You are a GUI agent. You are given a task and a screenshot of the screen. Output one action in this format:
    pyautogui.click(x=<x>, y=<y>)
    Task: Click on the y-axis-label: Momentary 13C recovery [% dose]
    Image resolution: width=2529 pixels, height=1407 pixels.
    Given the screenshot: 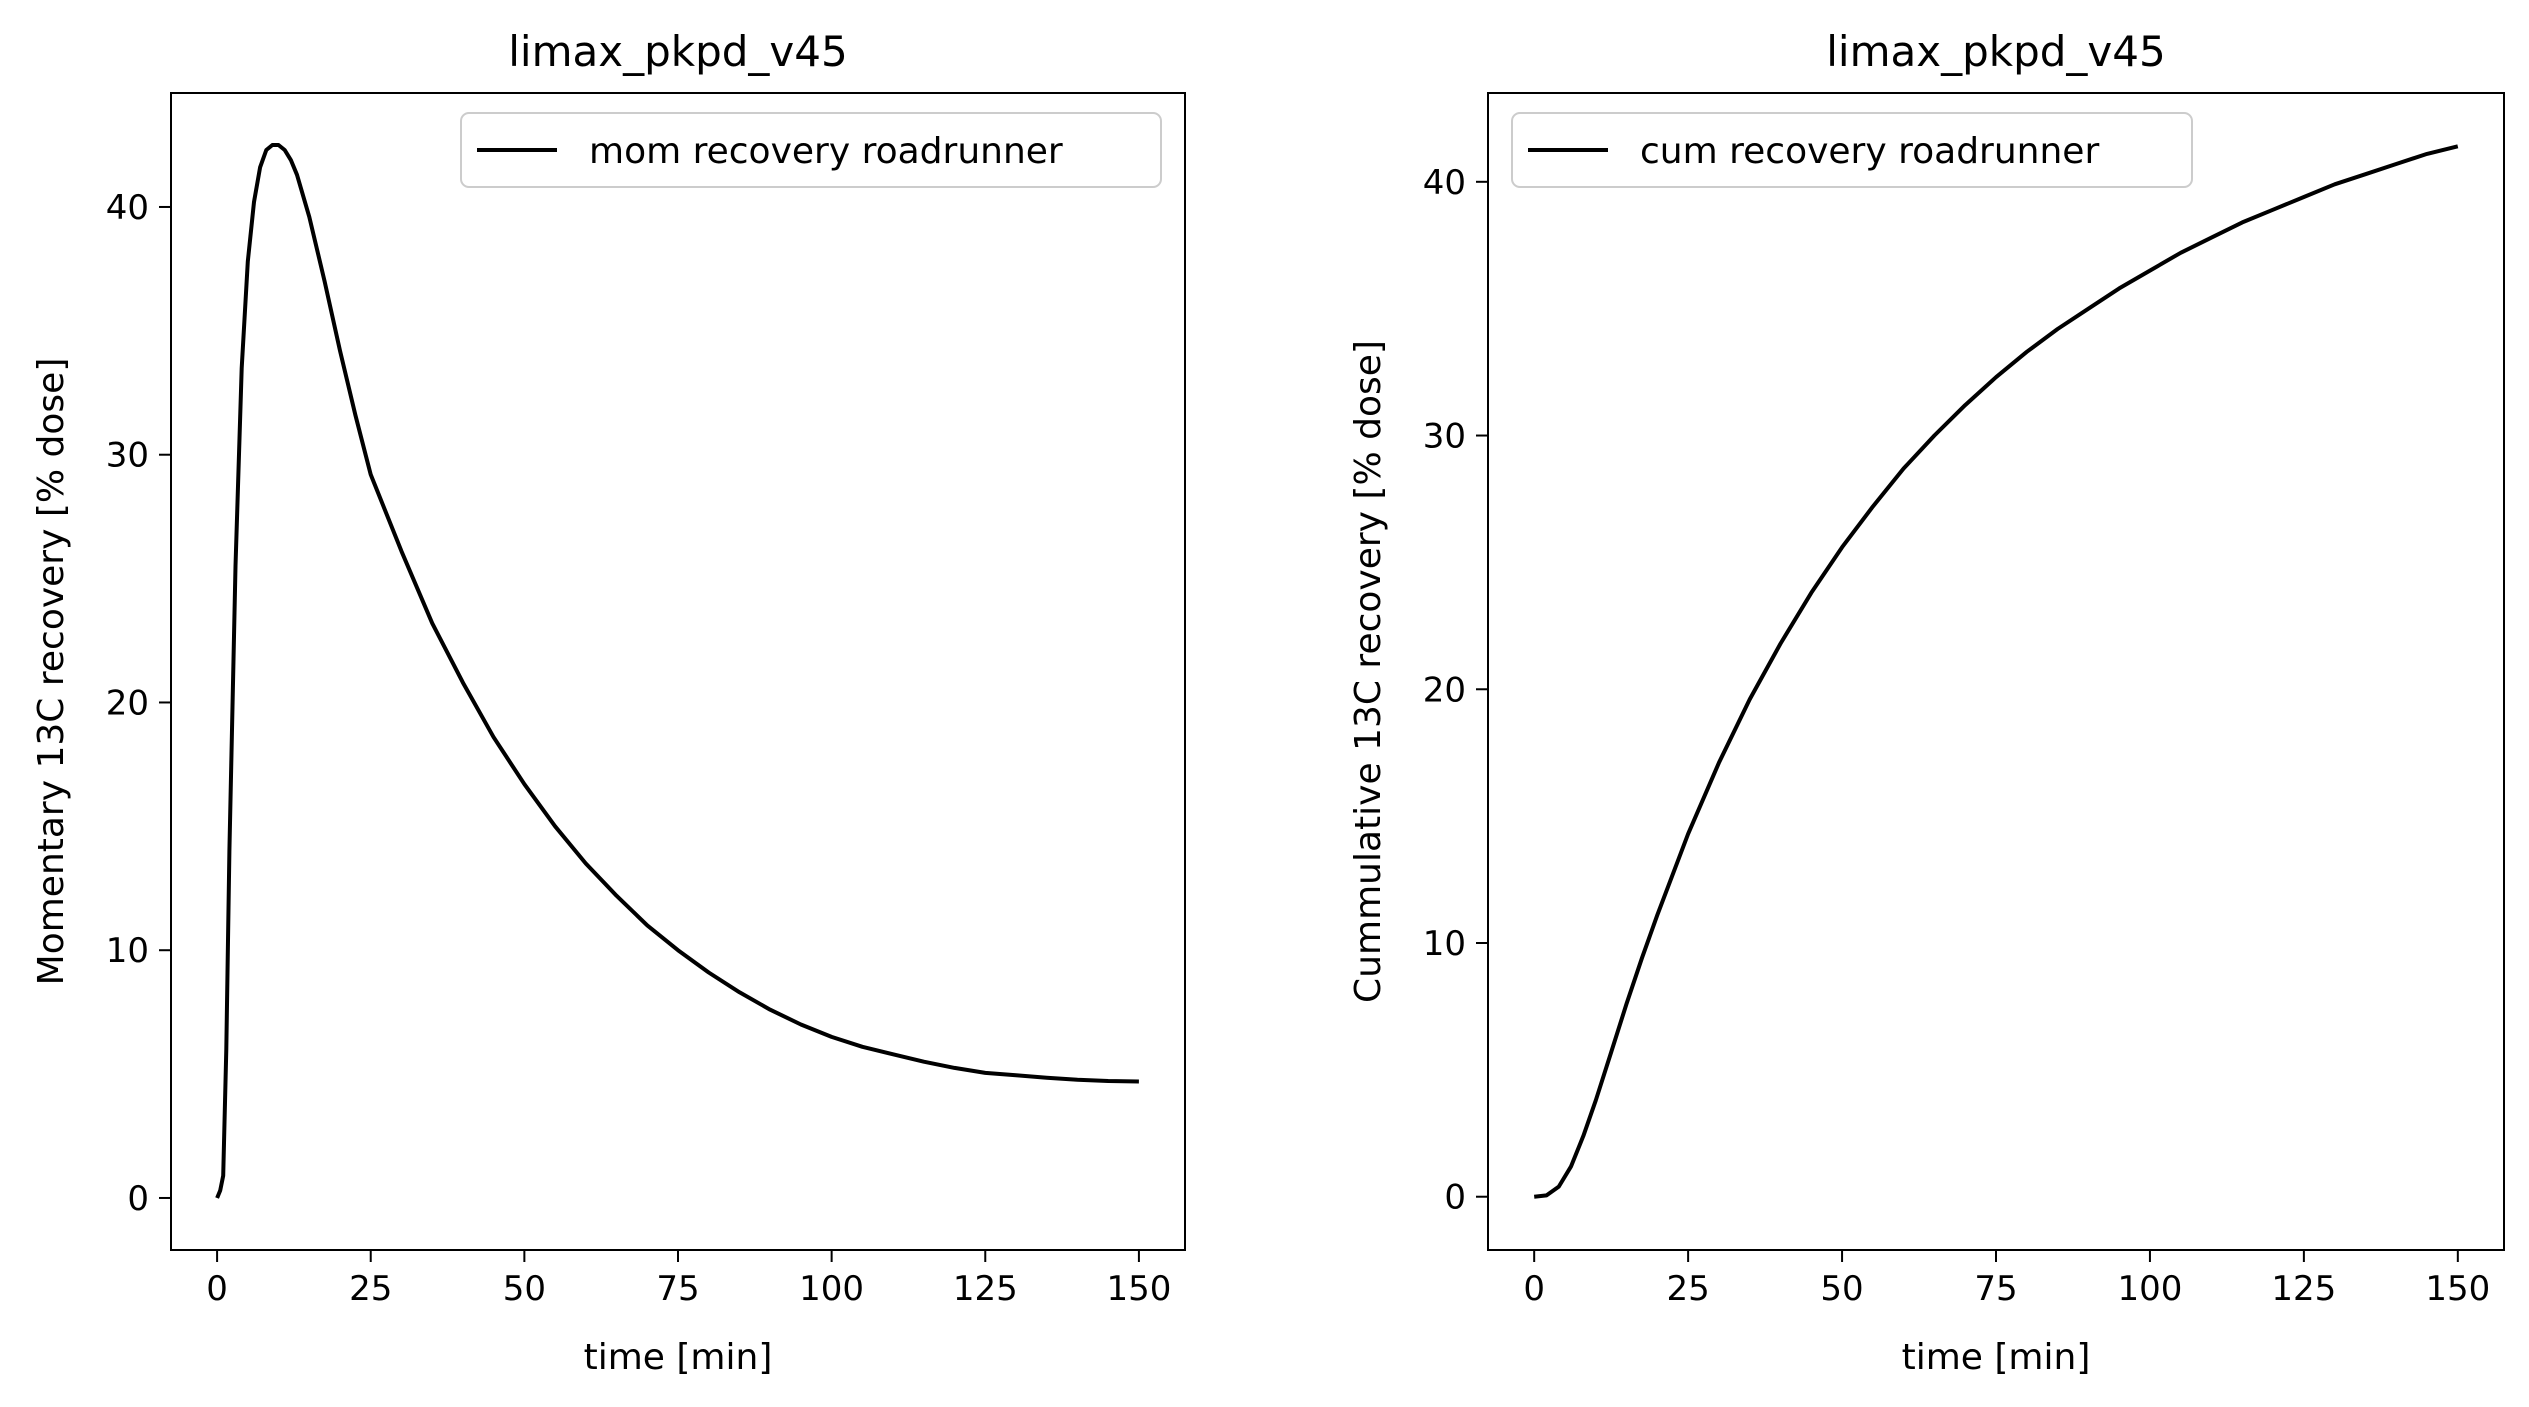 What is the action you would take?
    pyautogui.click(x=51, y=672)
    